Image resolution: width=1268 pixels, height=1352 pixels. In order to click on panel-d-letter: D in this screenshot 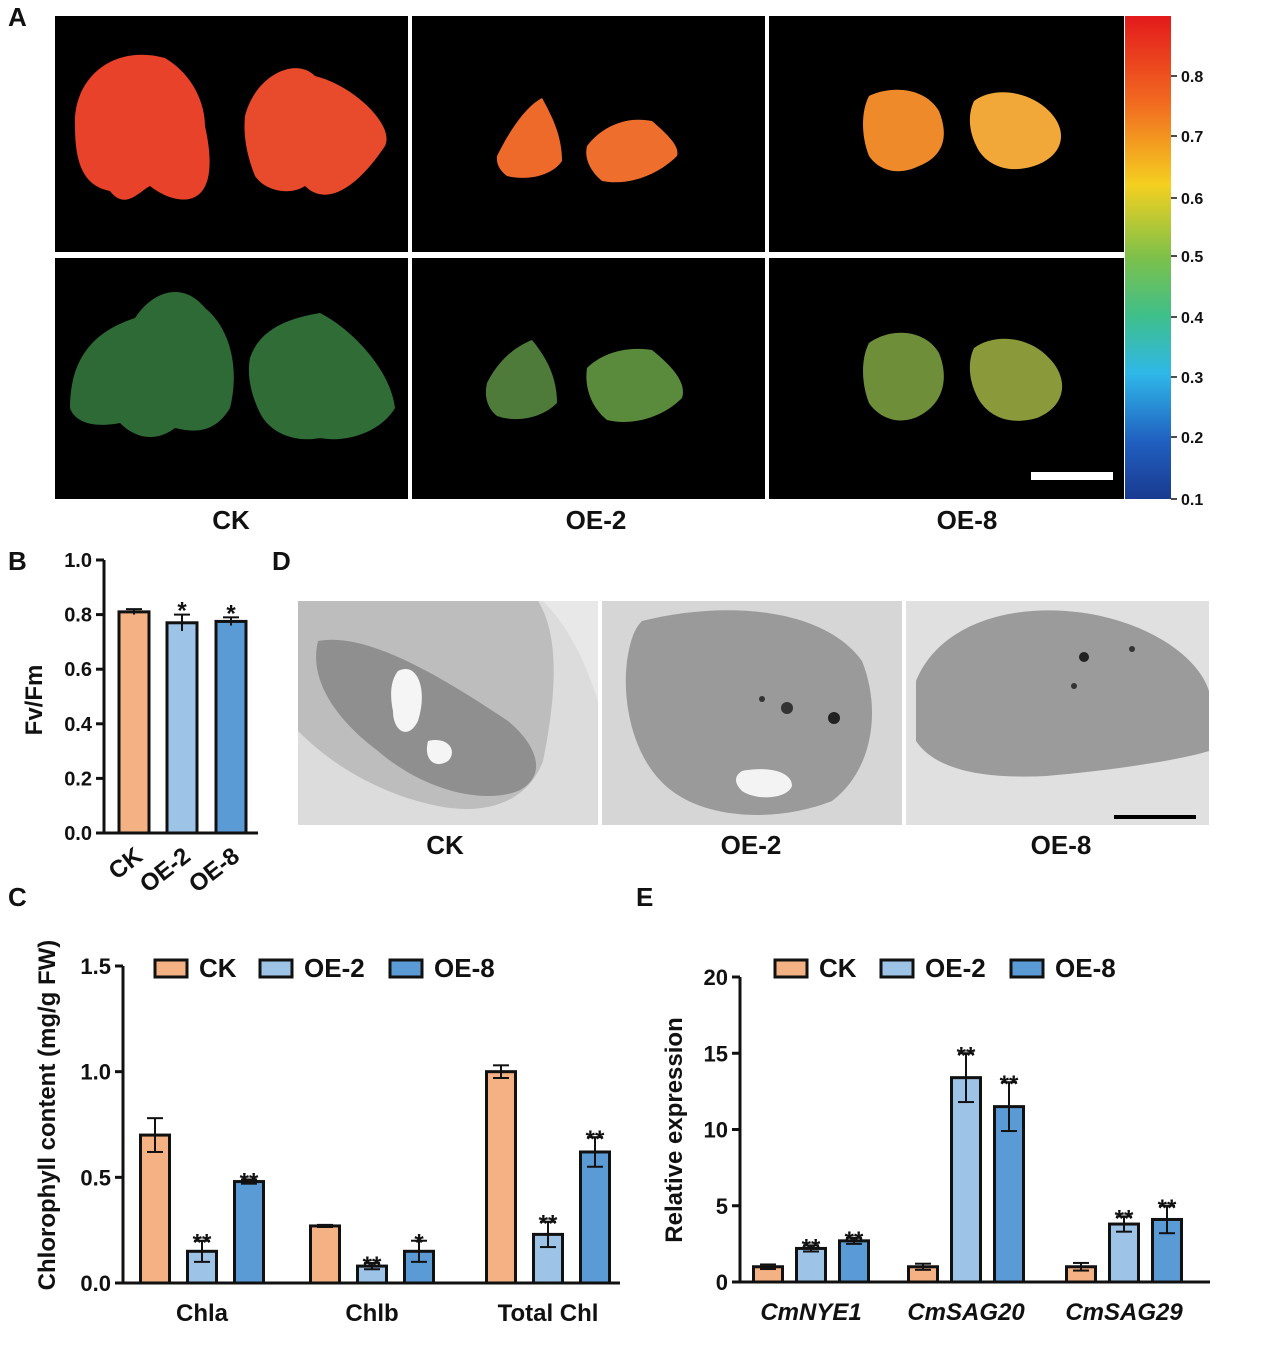, I will do `click(281, 561)`.